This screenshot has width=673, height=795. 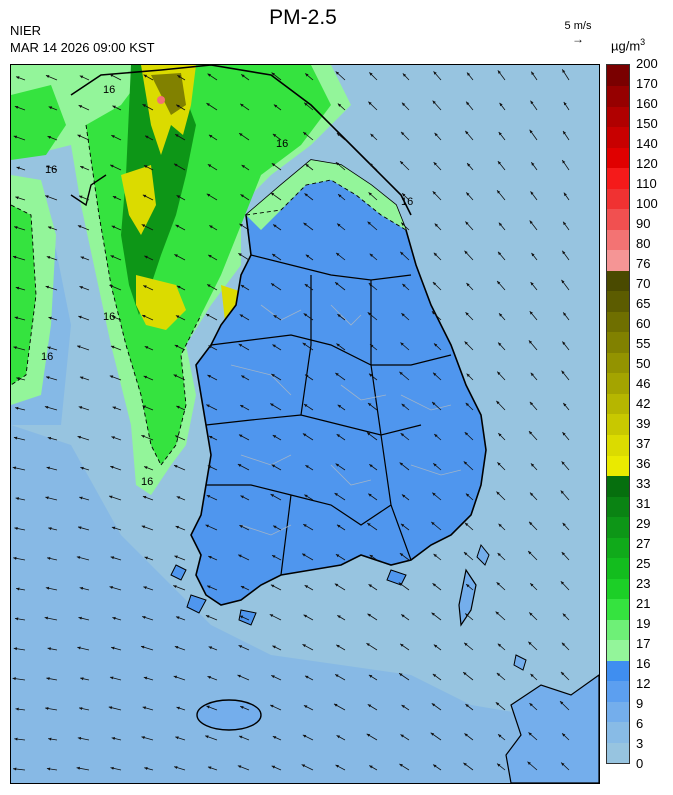 What do you see at coordinates (643, 483) in the screenshot?
I see `legend-tick-label: 33` at bounding box center [643, 483].